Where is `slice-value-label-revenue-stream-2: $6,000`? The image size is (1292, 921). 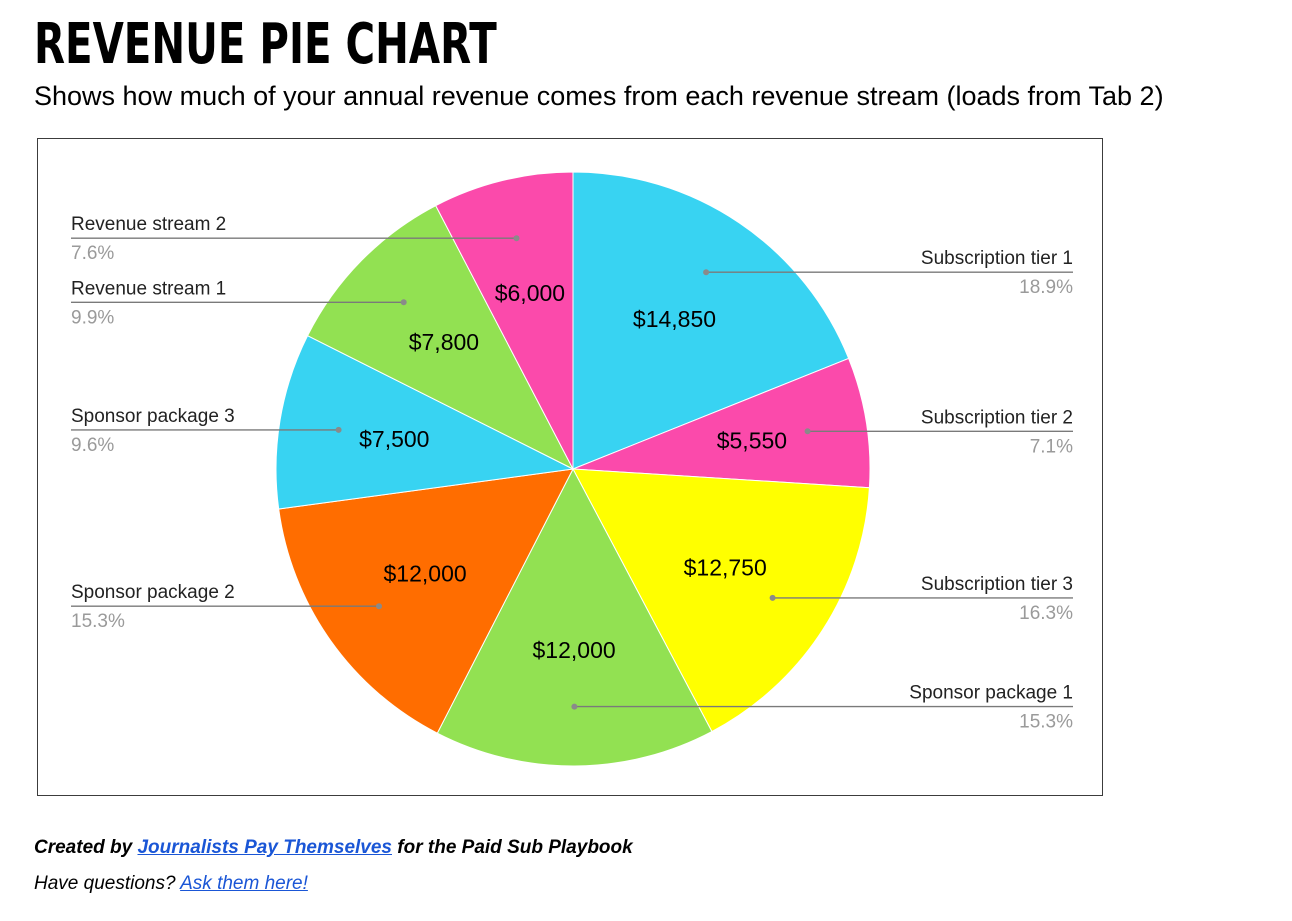 slice-value-label-revenue-stream-2: $6,000 is located at coordinates (530, 293).